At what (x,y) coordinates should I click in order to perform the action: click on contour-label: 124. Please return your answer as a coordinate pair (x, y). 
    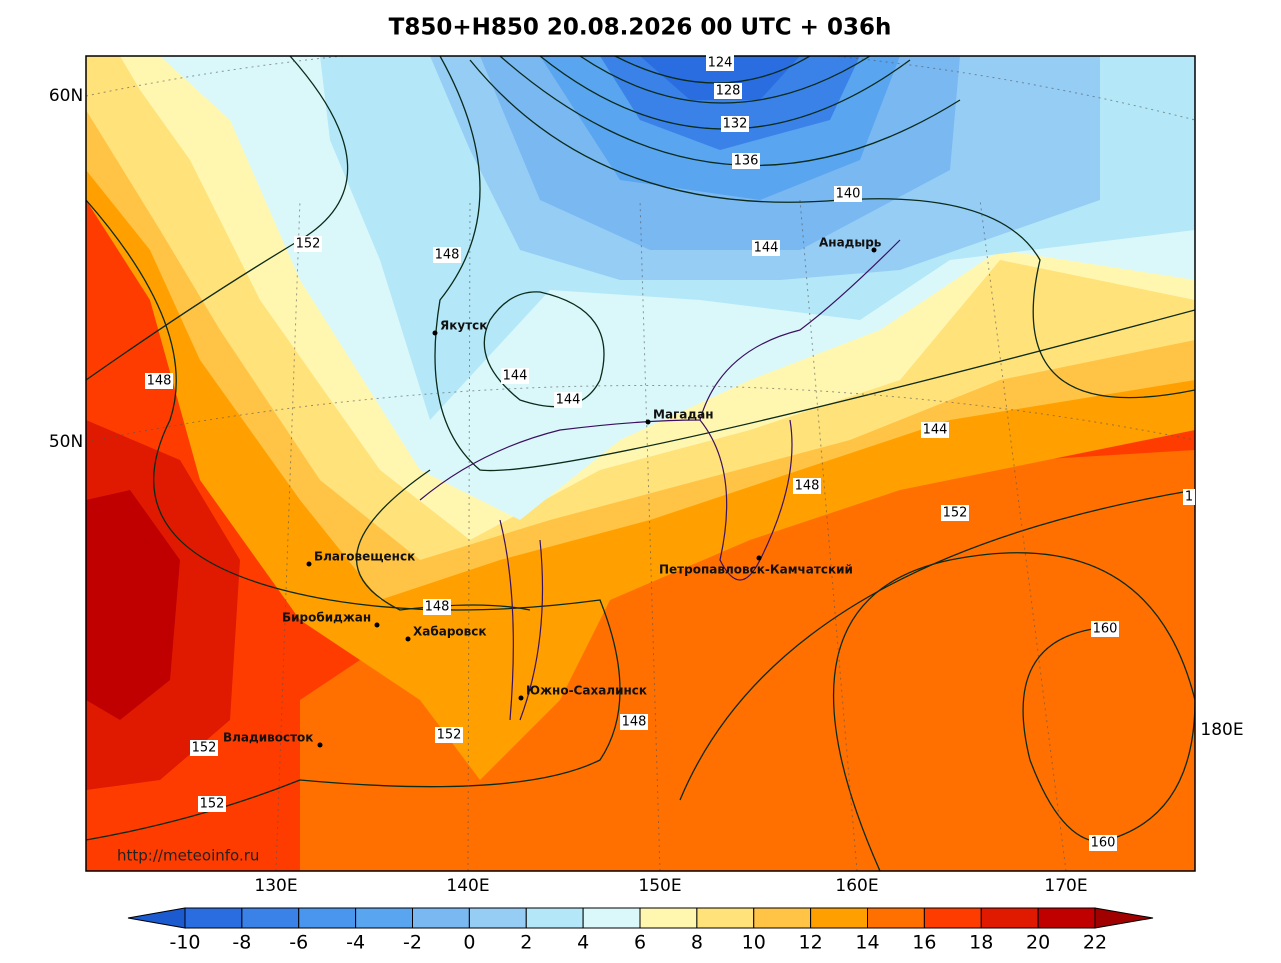
    Looking at the image, I should click on (720, 63).